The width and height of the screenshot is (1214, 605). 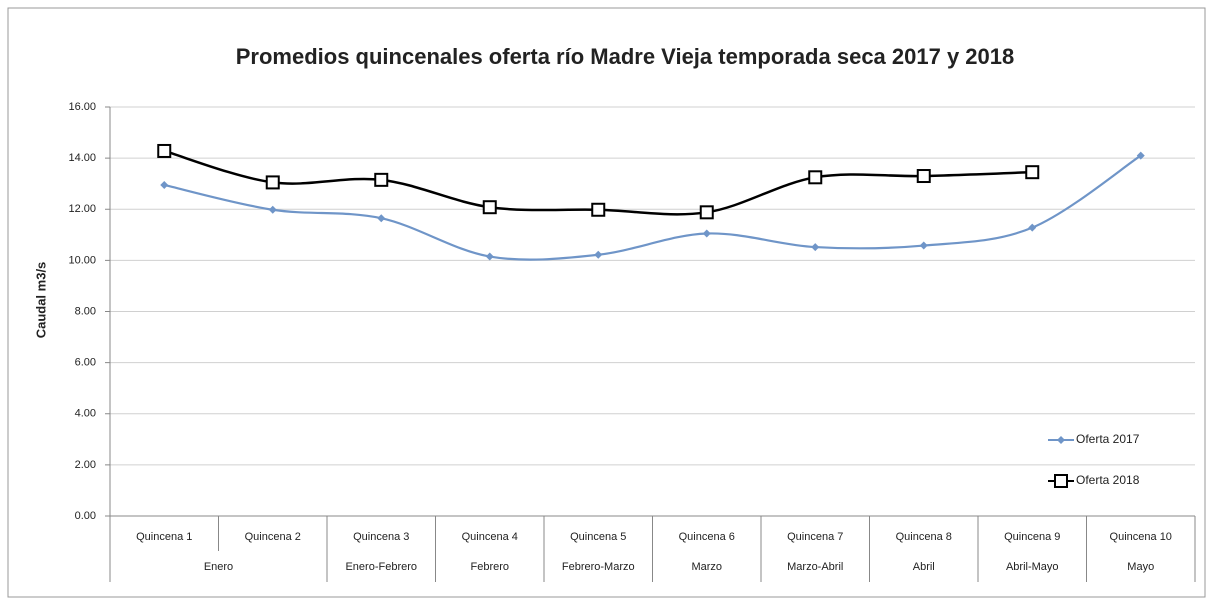 What do you see at coordinates (706, 567) in the screenshot?
I see `group-label: Marzo` at bounding box center [706, 567].